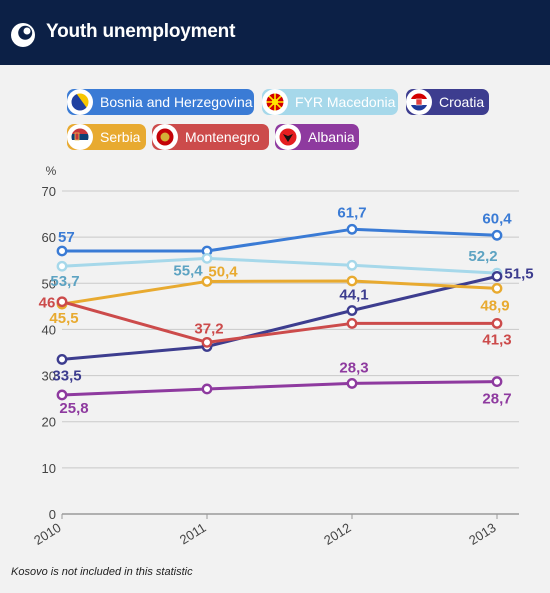 This screenshot has height=593, width=550. Describe the element at coordinates (49, 237) in the screenshot. I see `y-tick-label: 60` at that location.